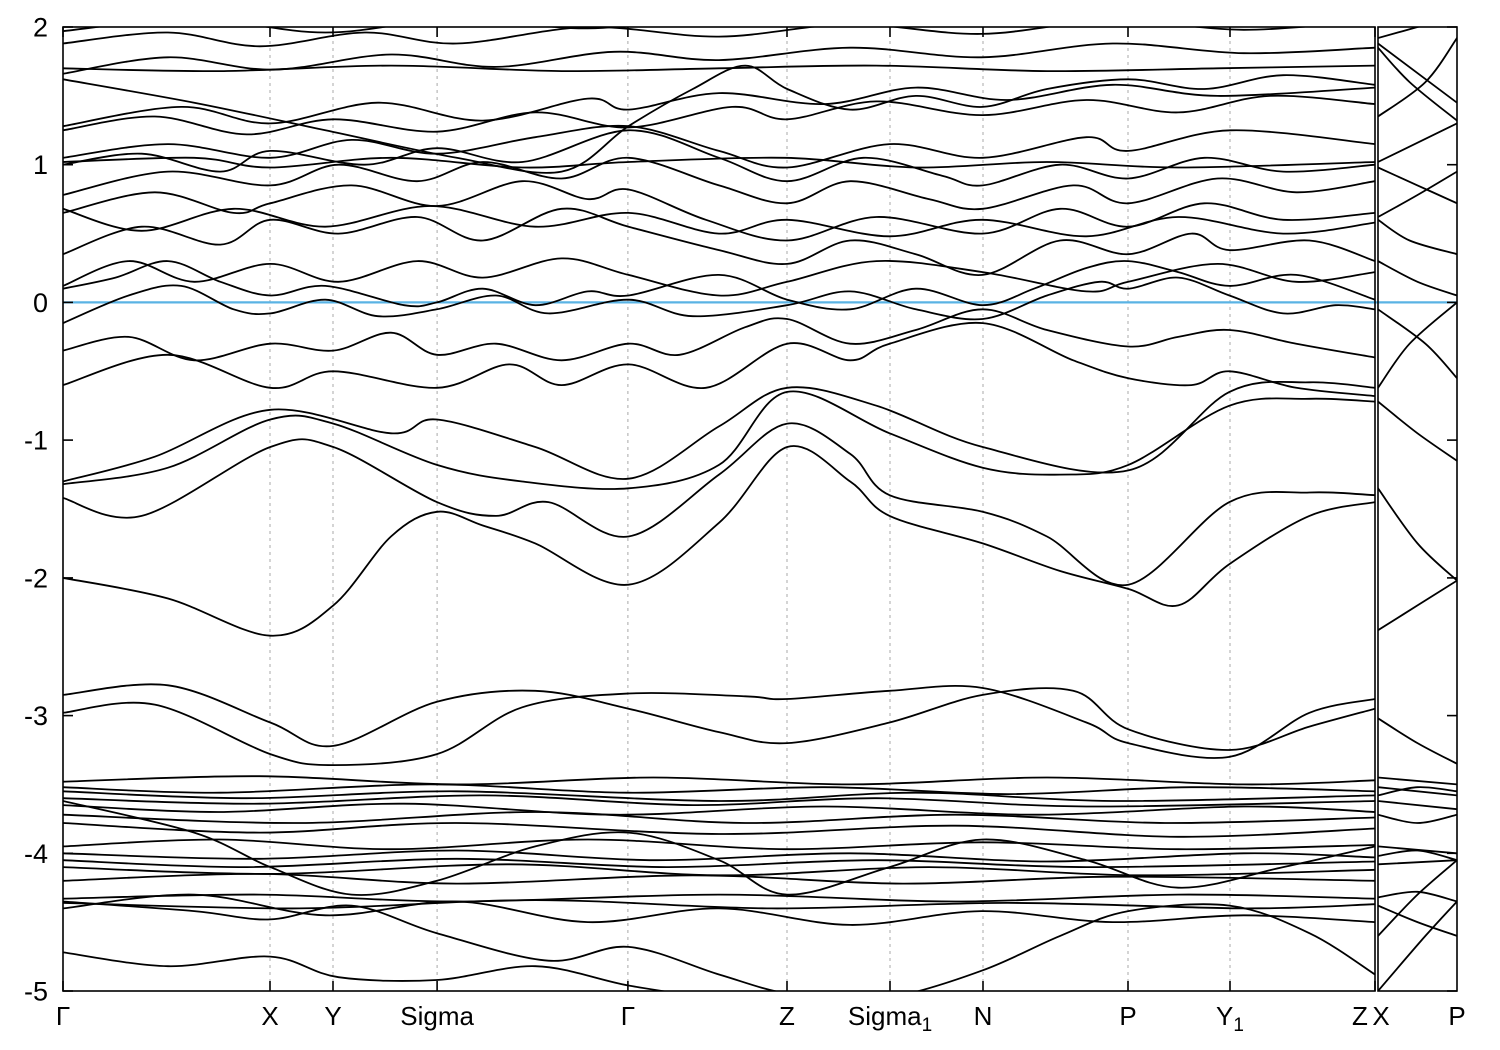  What do you see at coordinates (761, 1018) in the screenshot?
I see `kpoint-labels: Γ X Y Sigma Γ Z Sigma1 N P Y1 Z X P` at bounding box center [761, 1018].